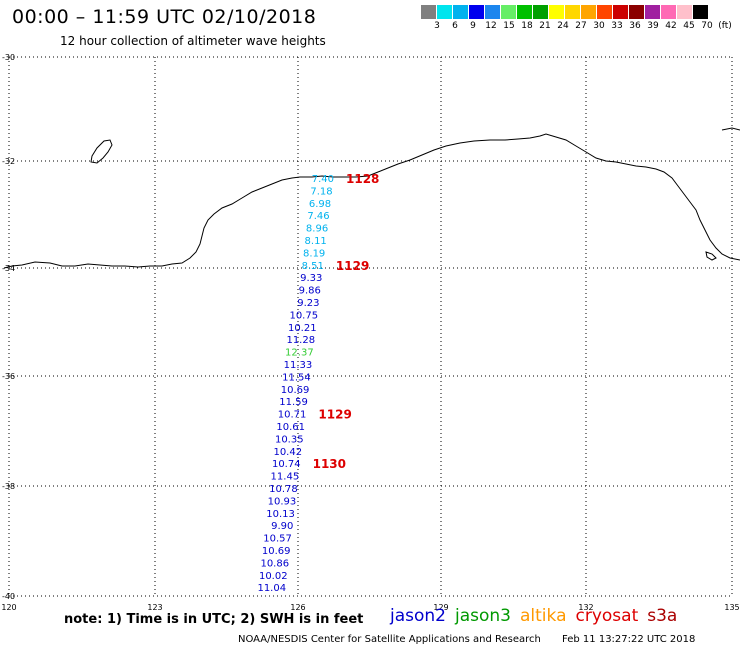 The image size is (740, 650). Describe the element at coordinates (8, 486) in the screenshot. I see `latitude-label: -38` at that location.